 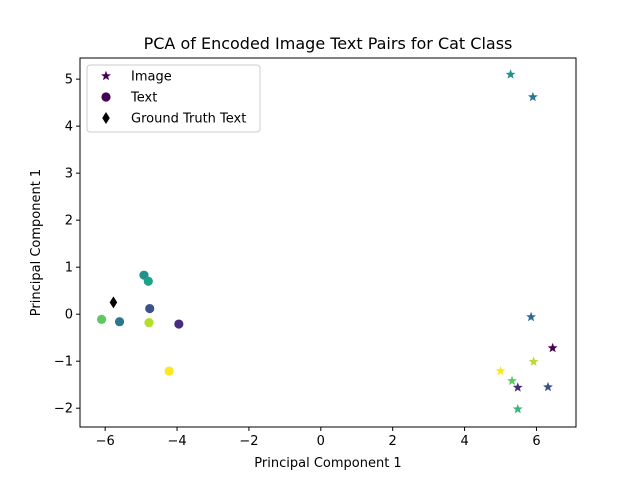 What do you see at coordinates (69, 221) in the screenshot?
I see `y-tick-label: 2` at bounding box center [69, 221].